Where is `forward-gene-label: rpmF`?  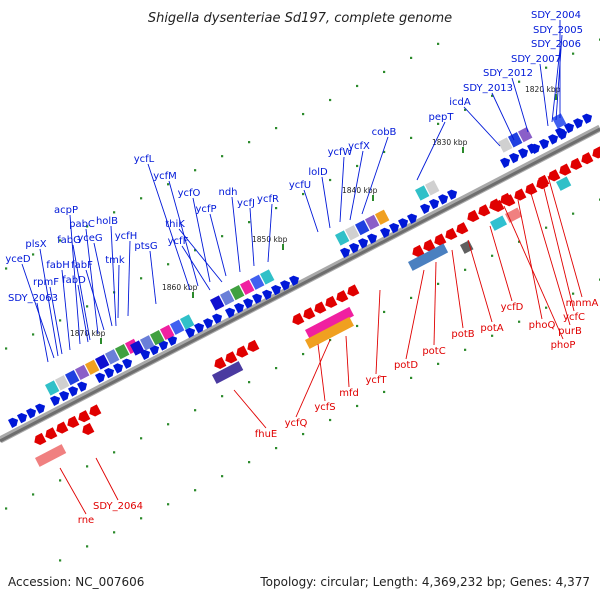 forward-gene-label: rpmF is located at coordinates (46, 282).